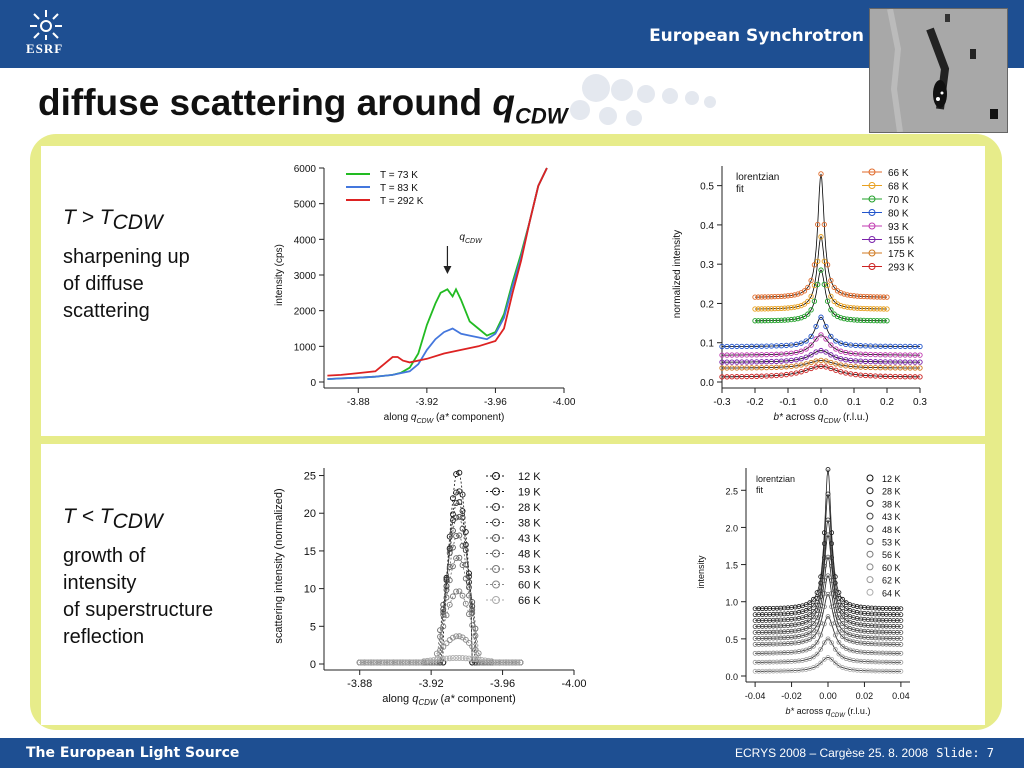 Image resolution: width=1024 pixels, height=768 pixels. I want to click on y-tick-label: 1.0, so click(731, 603).